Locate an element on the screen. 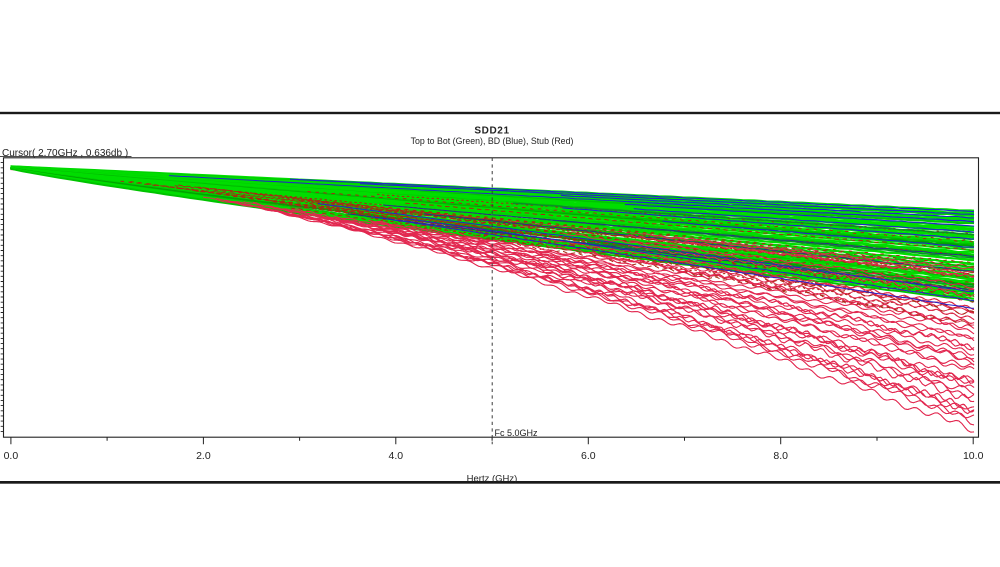  svg-text: 8.0 is located at coordinates (780, 456).